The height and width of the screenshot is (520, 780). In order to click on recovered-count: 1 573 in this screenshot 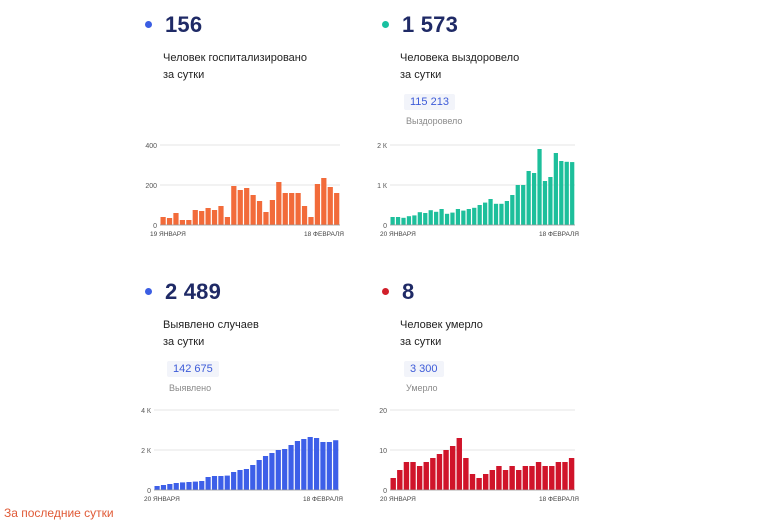, I will do `click(430, 24)`.